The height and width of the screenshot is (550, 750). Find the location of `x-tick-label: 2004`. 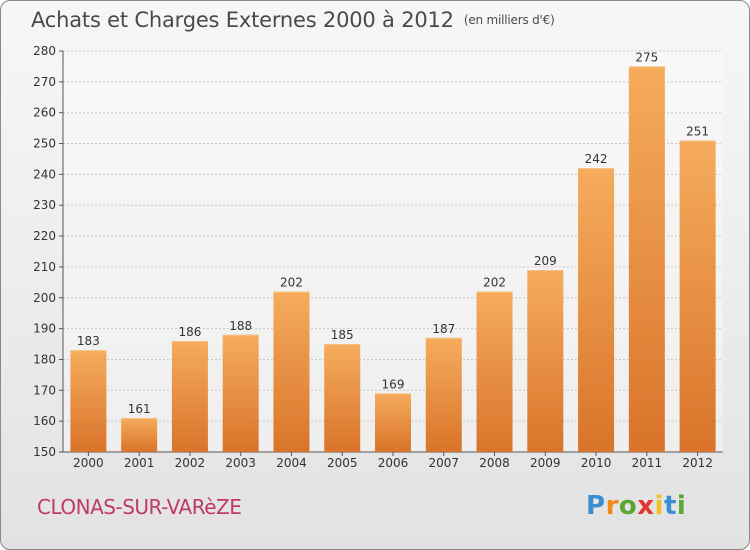

x-tick-label: 2004 is located at coordinates (291, 463).